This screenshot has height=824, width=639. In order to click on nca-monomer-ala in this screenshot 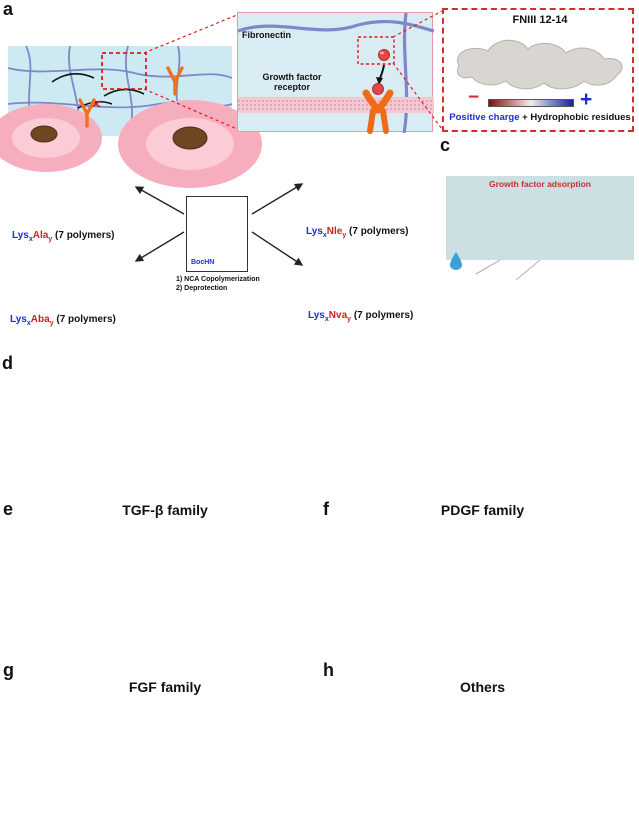, I will do `click(150, 176)`.